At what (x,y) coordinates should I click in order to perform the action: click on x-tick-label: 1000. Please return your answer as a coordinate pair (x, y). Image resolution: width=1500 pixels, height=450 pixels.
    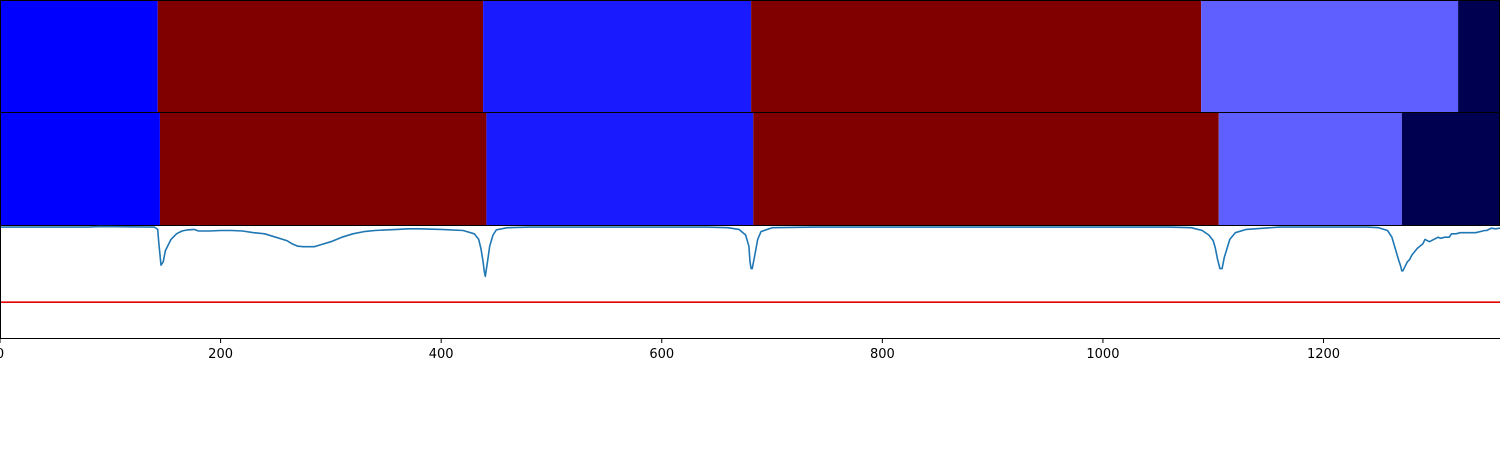
    Looking at the image, I should click on (1102, 354).